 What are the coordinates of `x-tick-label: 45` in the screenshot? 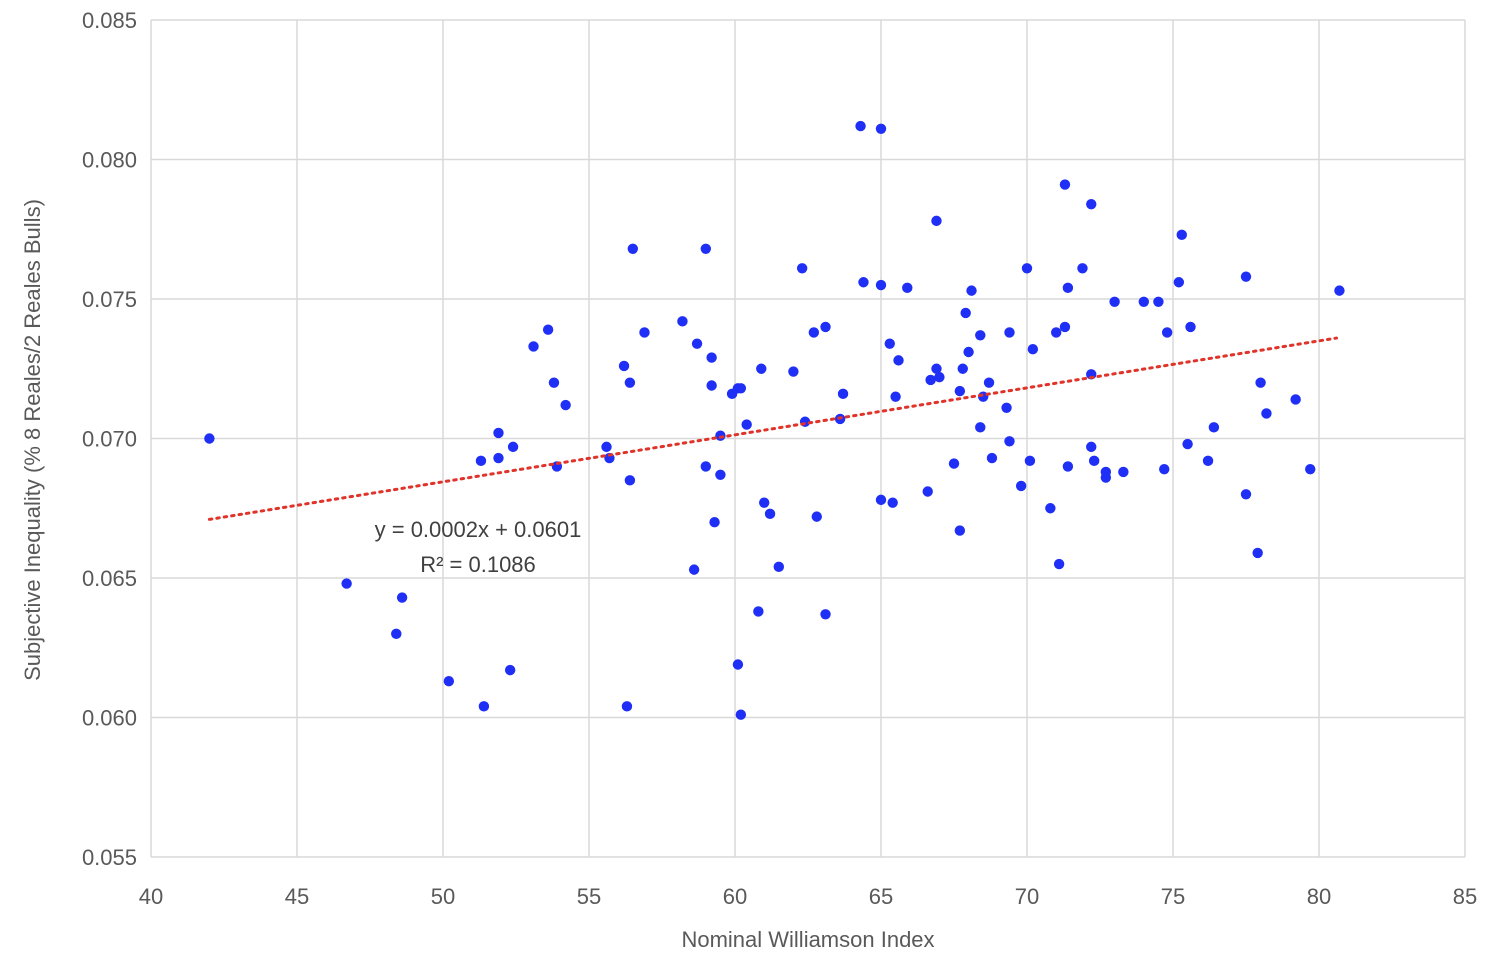 It's located at (297, 896).